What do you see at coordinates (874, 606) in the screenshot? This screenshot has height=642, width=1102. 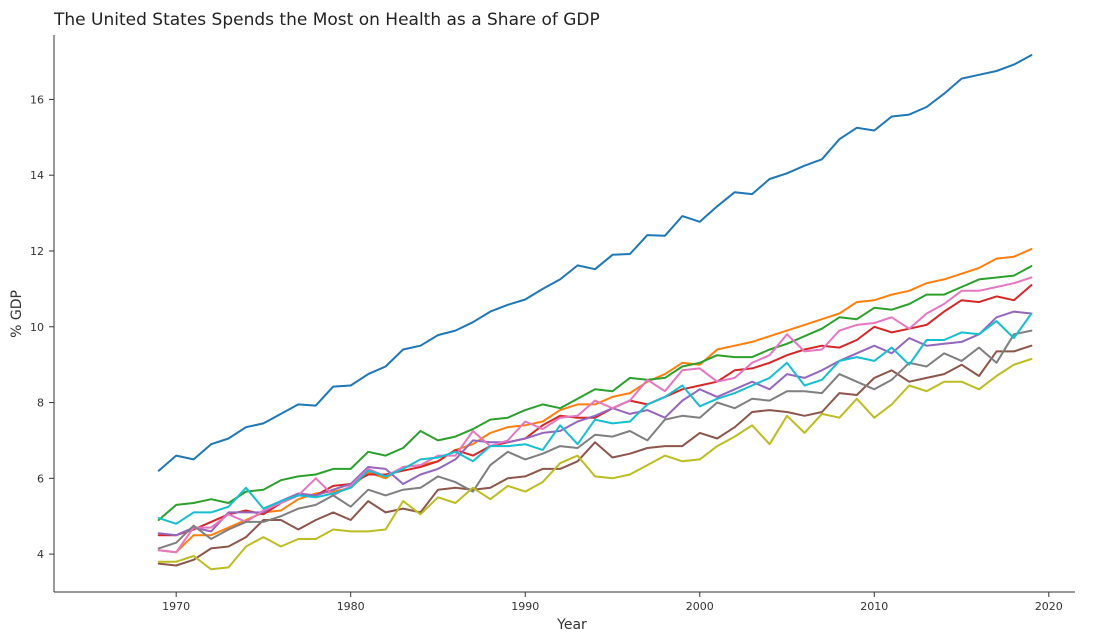 I see `x-tick-label: 2010` at bounding box center [874, 606].